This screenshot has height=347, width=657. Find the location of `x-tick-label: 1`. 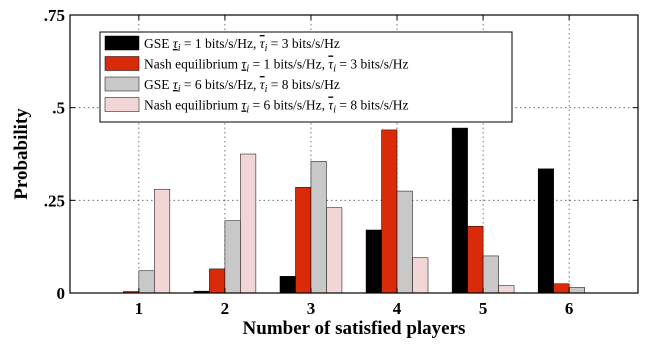

x-tick-label: 1 is located at coordinates (139, 308).